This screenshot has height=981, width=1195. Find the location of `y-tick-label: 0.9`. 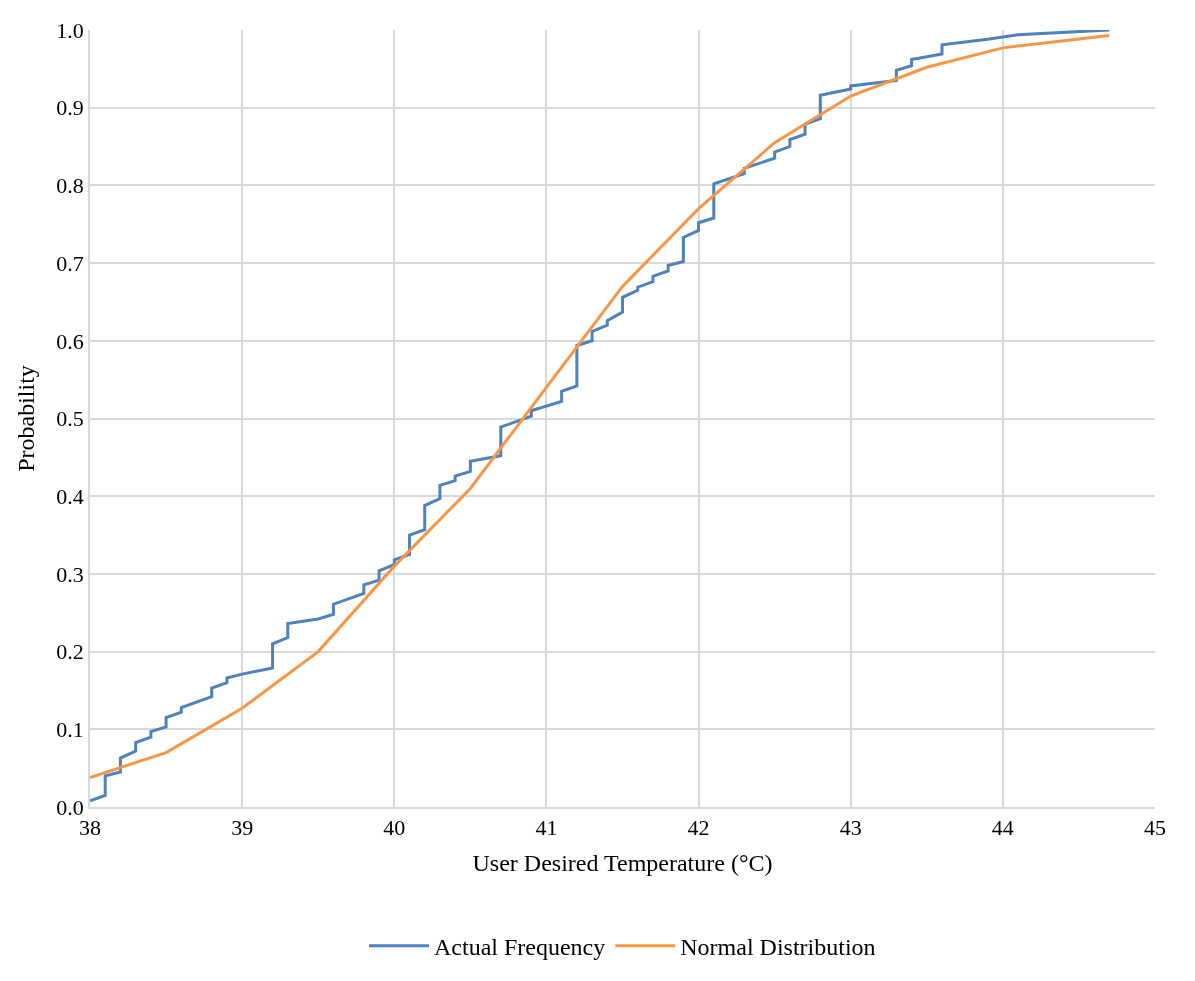

y-tick-label: 0.9 is located at coordinates (70, 108).